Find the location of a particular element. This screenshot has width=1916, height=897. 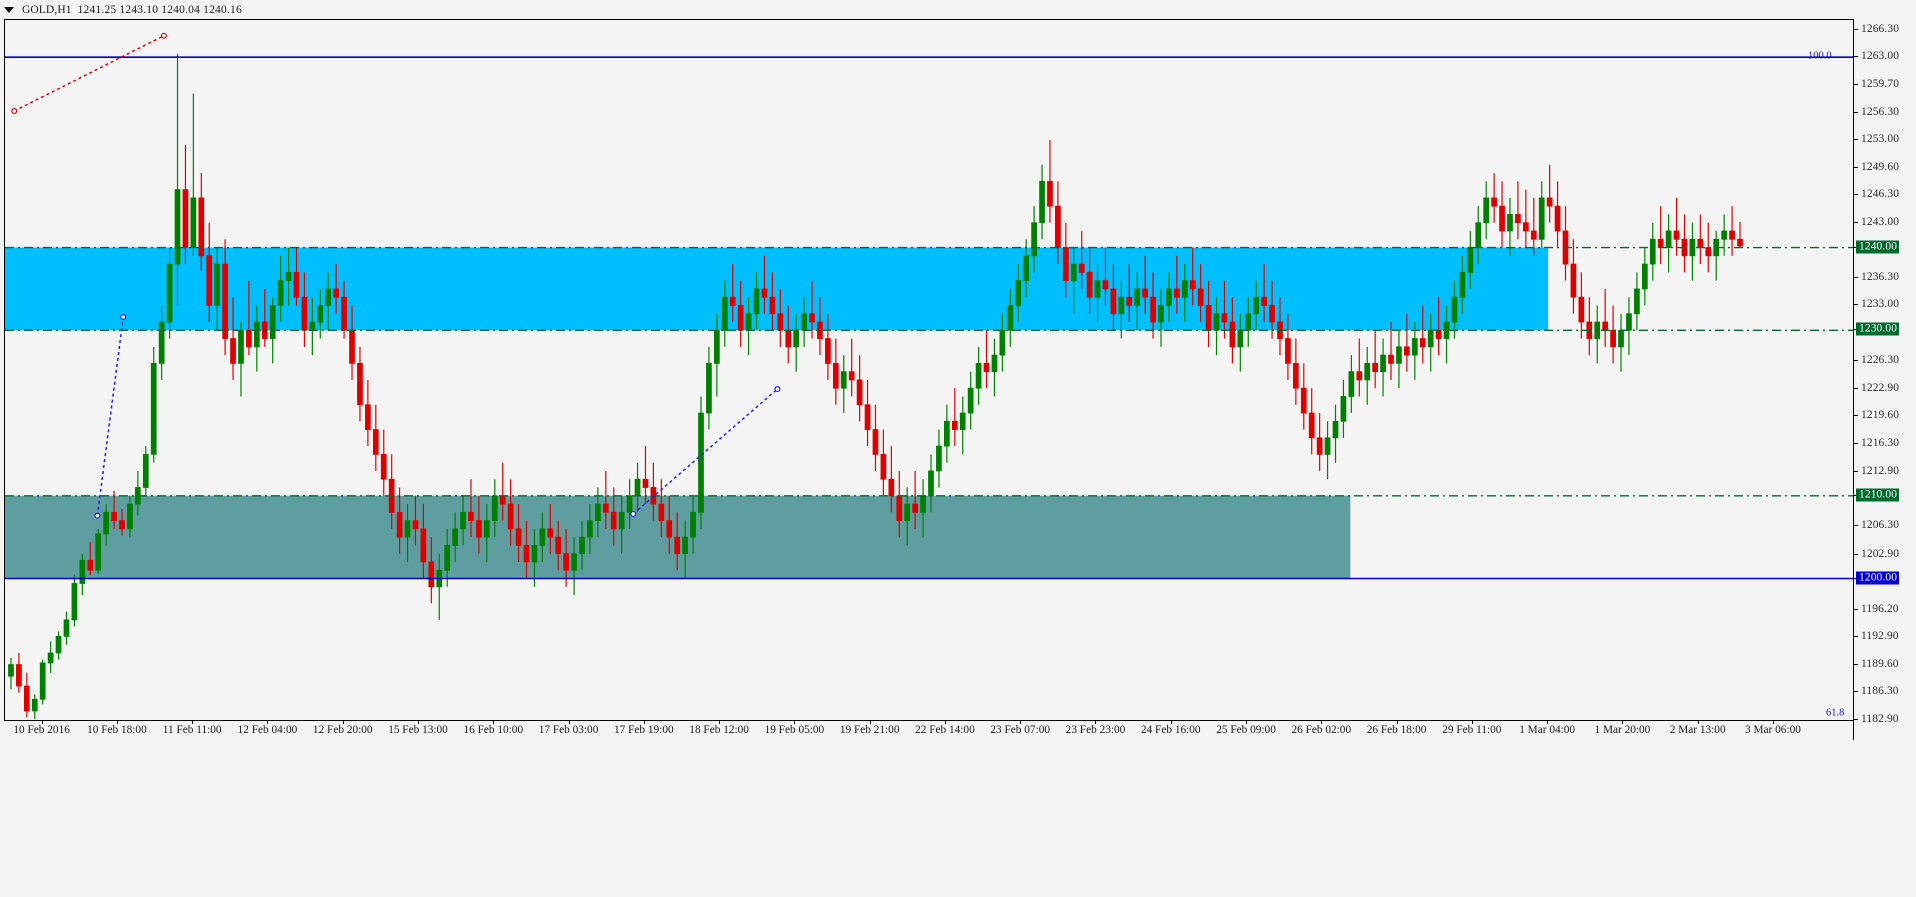

price-axis-label: 1186.30 is located at coordinates (1880, 690).